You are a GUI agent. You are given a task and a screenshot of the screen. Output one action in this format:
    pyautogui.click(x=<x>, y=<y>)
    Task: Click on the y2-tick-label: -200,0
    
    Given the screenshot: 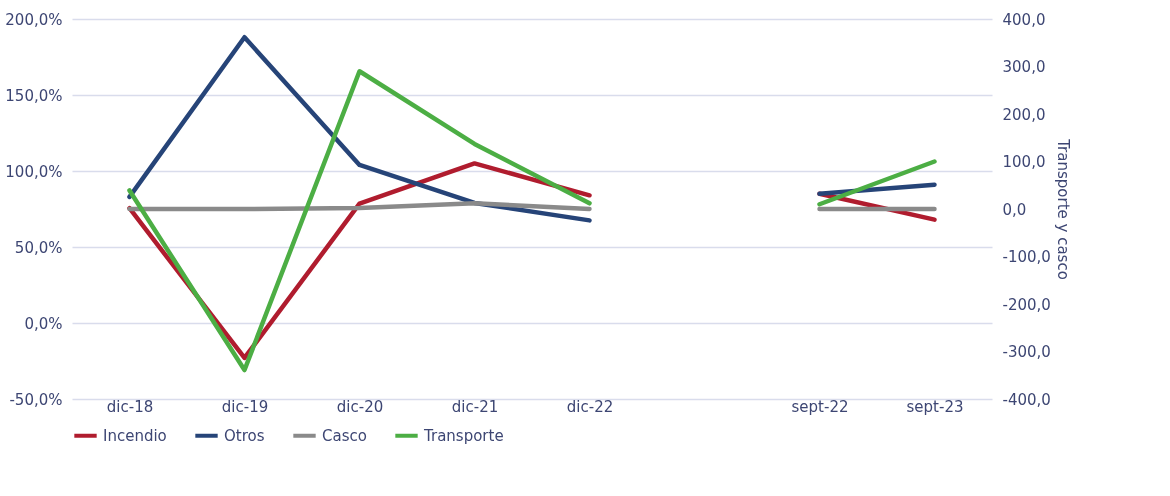 What is the action you would take?
    pyautogui.click(x=1026, y=304)
    